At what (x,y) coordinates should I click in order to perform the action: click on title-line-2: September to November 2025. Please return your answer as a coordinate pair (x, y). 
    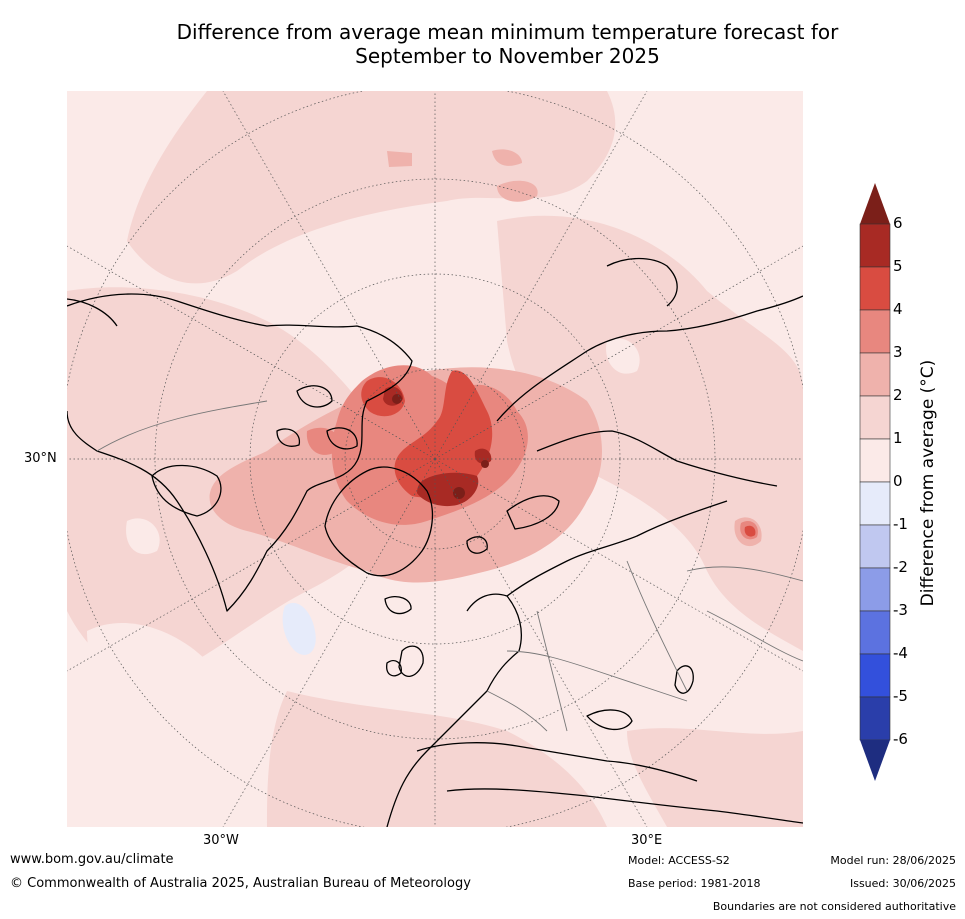
    Looking at the image, I should click on (507, 56).